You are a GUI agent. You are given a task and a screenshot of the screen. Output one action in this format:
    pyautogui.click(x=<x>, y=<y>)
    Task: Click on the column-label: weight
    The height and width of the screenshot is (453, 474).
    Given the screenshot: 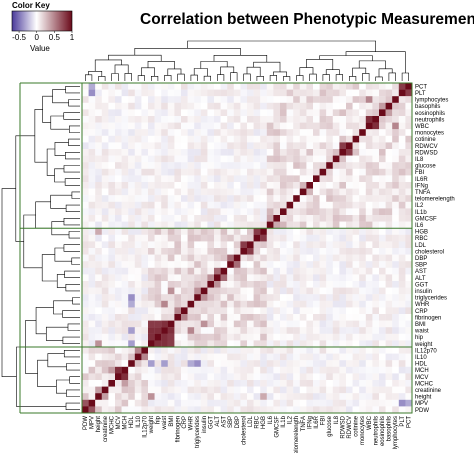 What is the action you would take?
    pyautogui.click(x=152, y=425)
    